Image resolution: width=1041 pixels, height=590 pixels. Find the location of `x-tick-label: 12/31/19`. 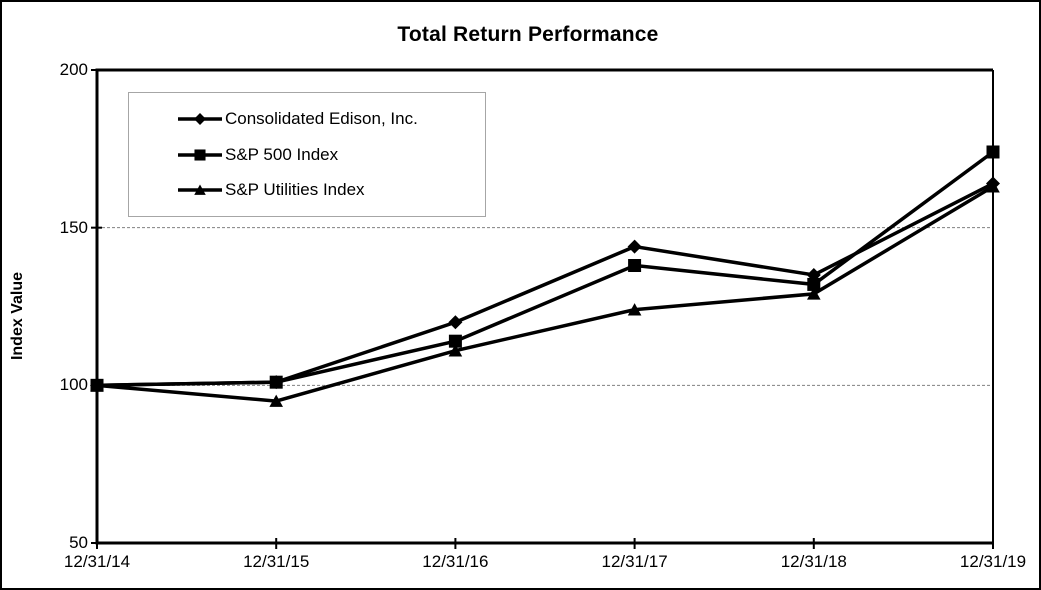

x-tick-label: 12/31/19 is located at coordinates (993, 561).